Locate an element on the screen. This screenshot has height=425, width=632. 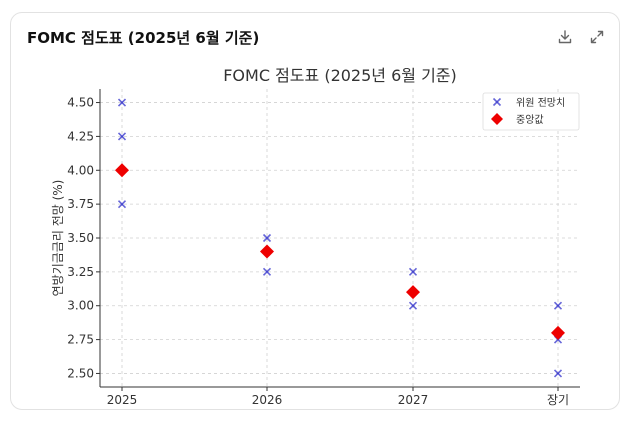
y-tick-label: 3.75 is located at coordinates (80, 204).